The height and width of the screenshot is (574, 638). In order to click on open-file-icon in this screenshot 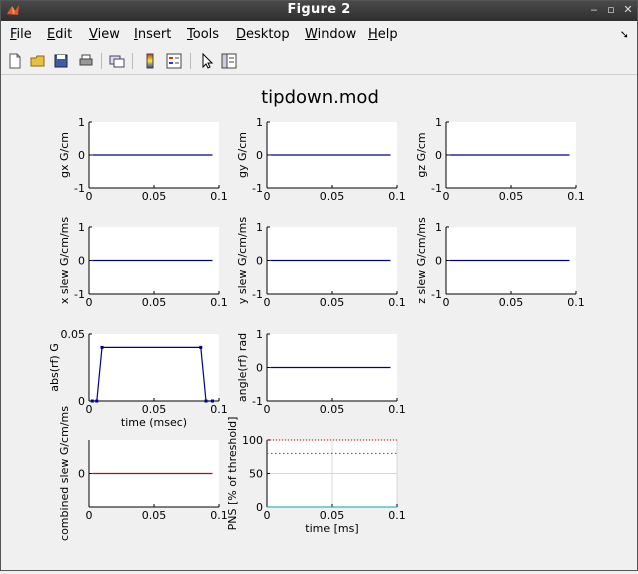, I will do `click(38, 61)`.